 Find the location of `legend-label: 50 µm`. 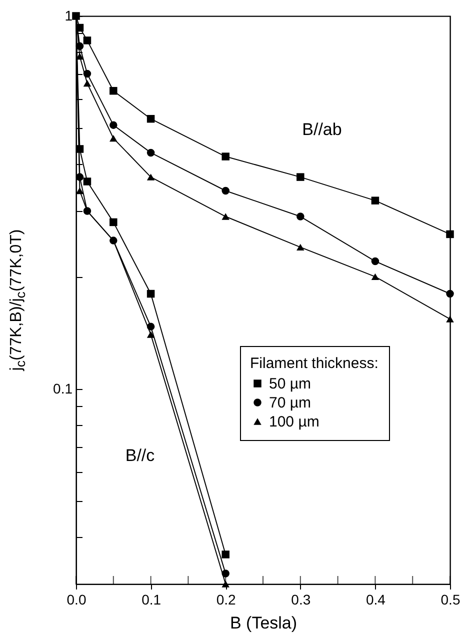

legend-label: 50 µm is located at coordinates (290, 384).